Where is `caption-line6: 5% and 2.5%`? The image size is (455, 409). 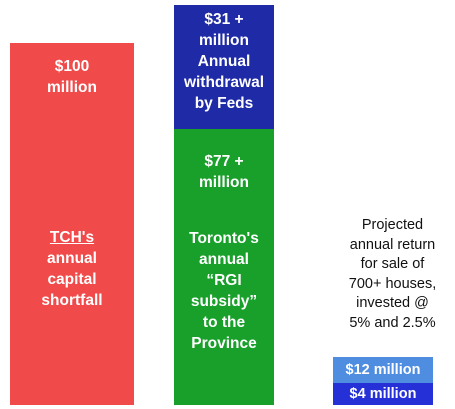
caption-line6: 5% and 2.5% is located at coordinates (392, 322).